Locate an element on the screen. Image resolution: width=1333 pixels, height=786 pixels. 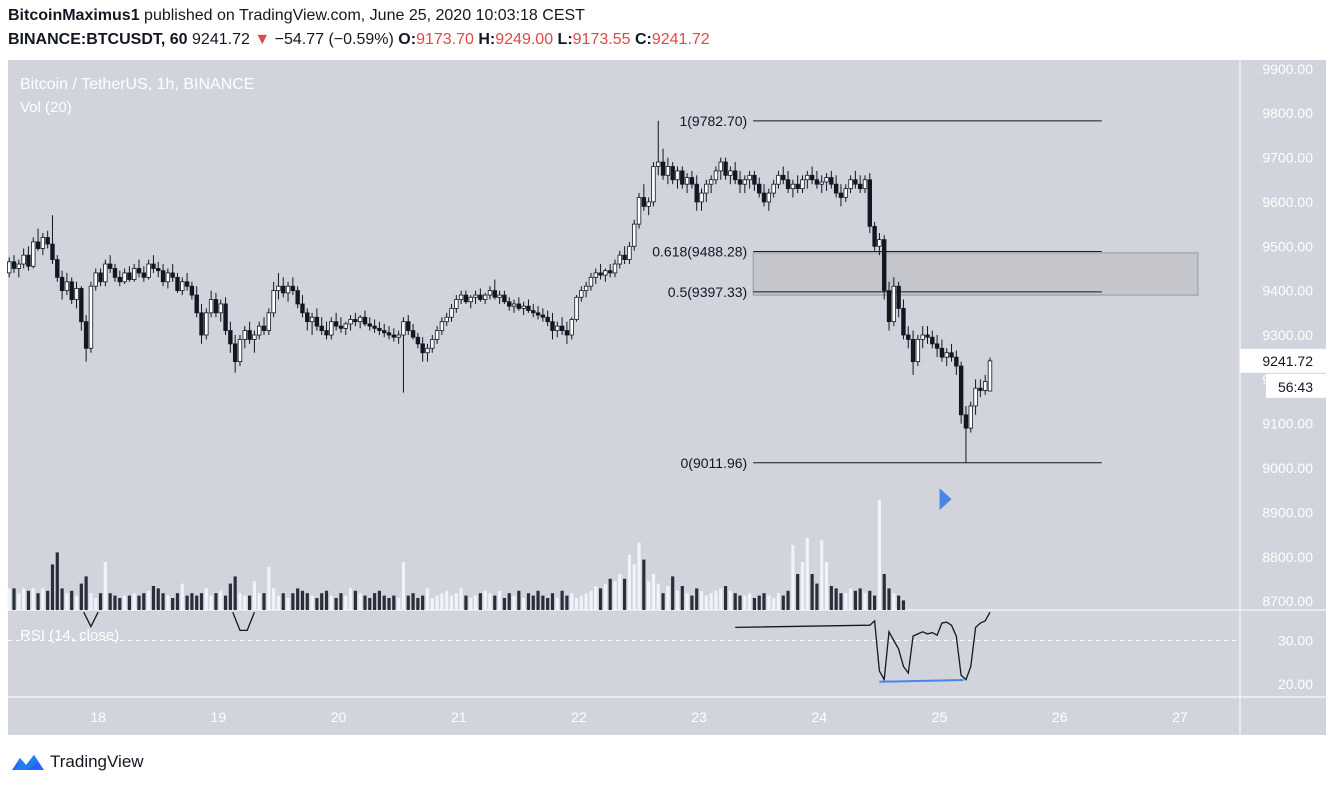
tradingview-logo: TradingView is located at coordinates (77, 762).